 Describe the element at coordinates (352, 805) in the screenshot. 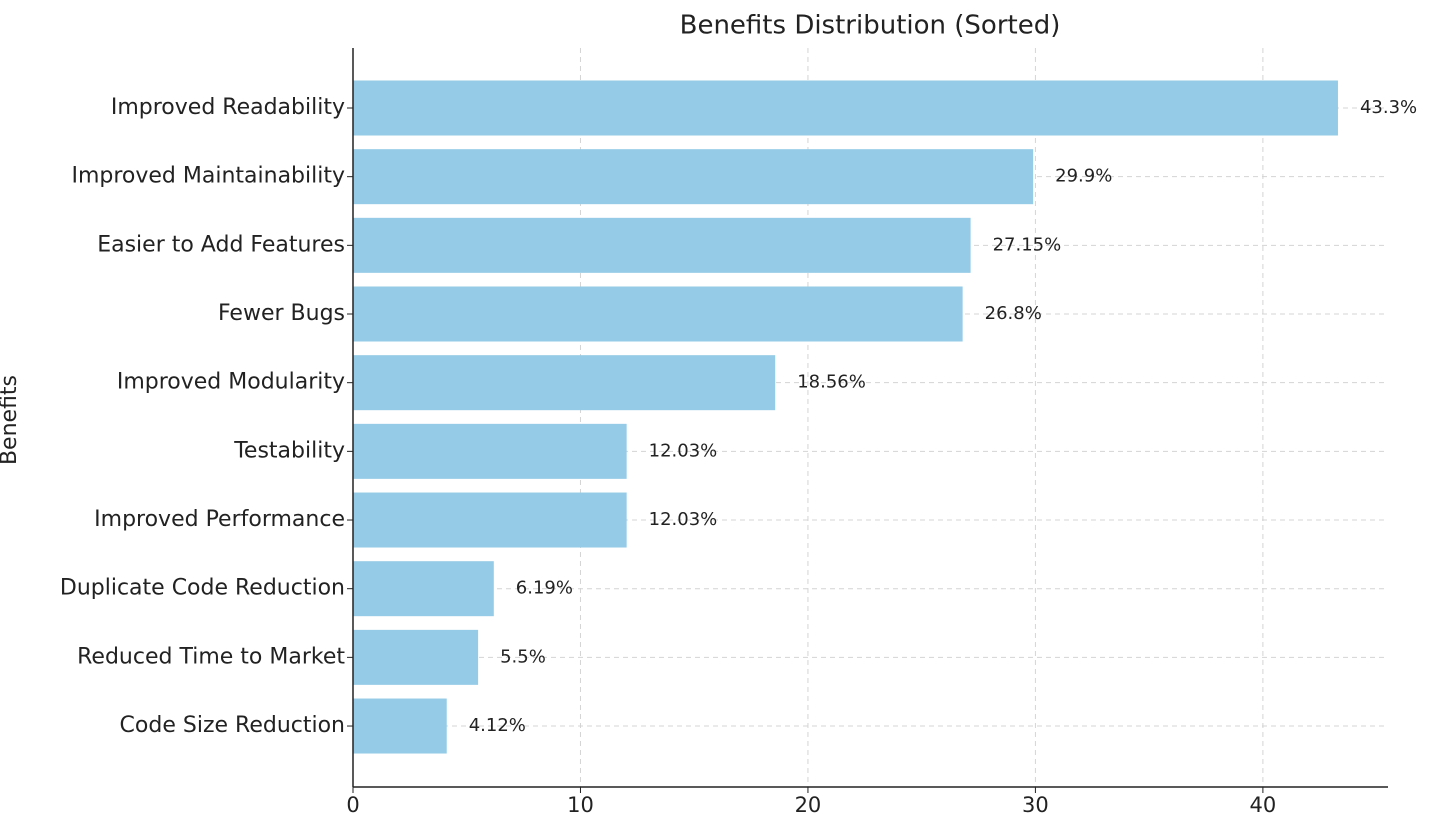

I see `x-tick-label: 0` at that location.